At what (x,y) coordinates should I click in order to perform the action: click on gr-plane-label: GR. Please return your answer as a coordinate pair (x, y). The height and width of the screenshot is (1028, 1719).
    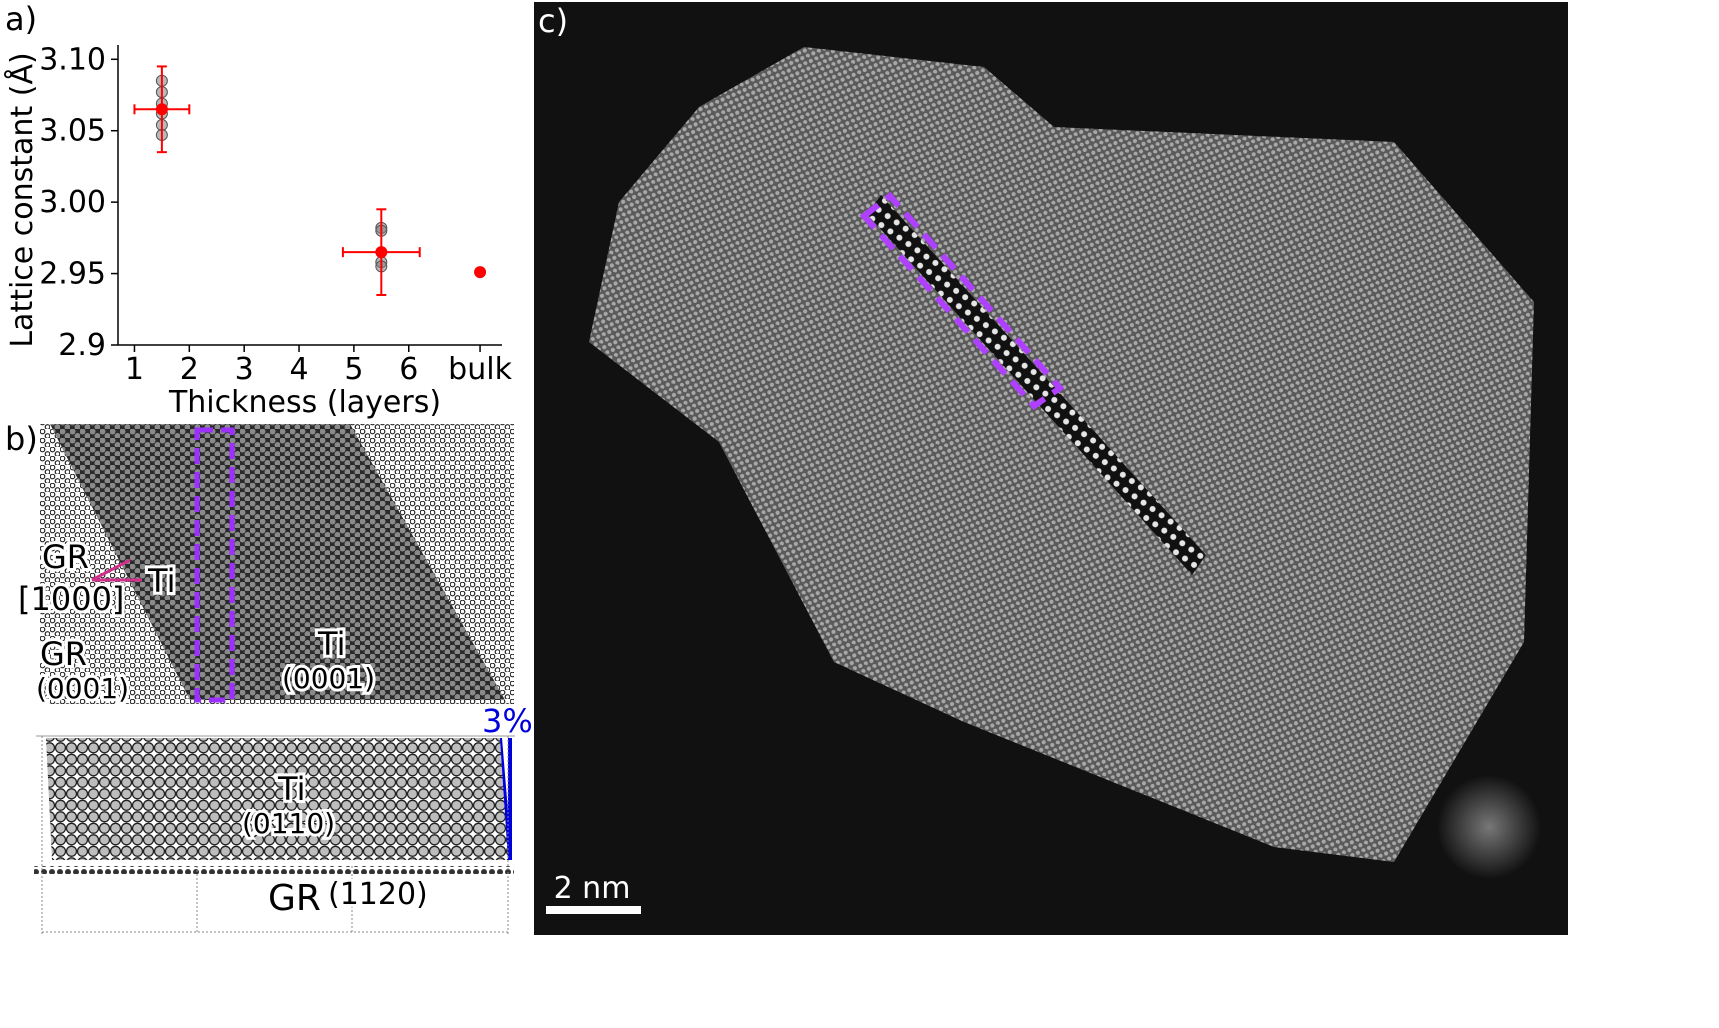
    Looking at the image, I should click on (63, 654).